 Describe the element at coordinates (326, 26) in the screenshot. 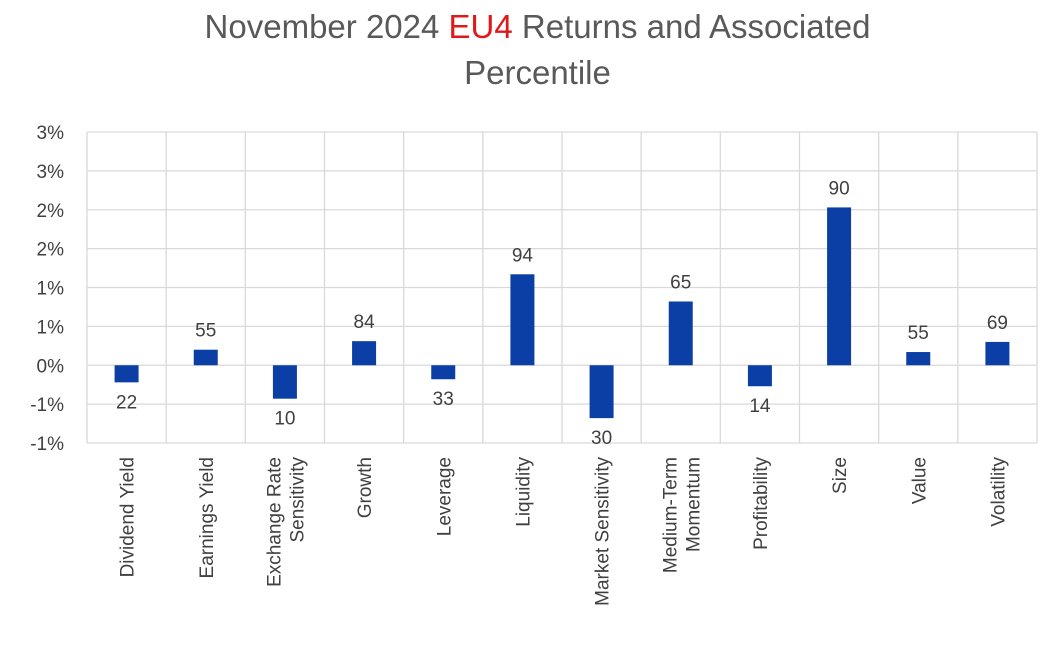

I see `title-part-1: November 2024` at that location.